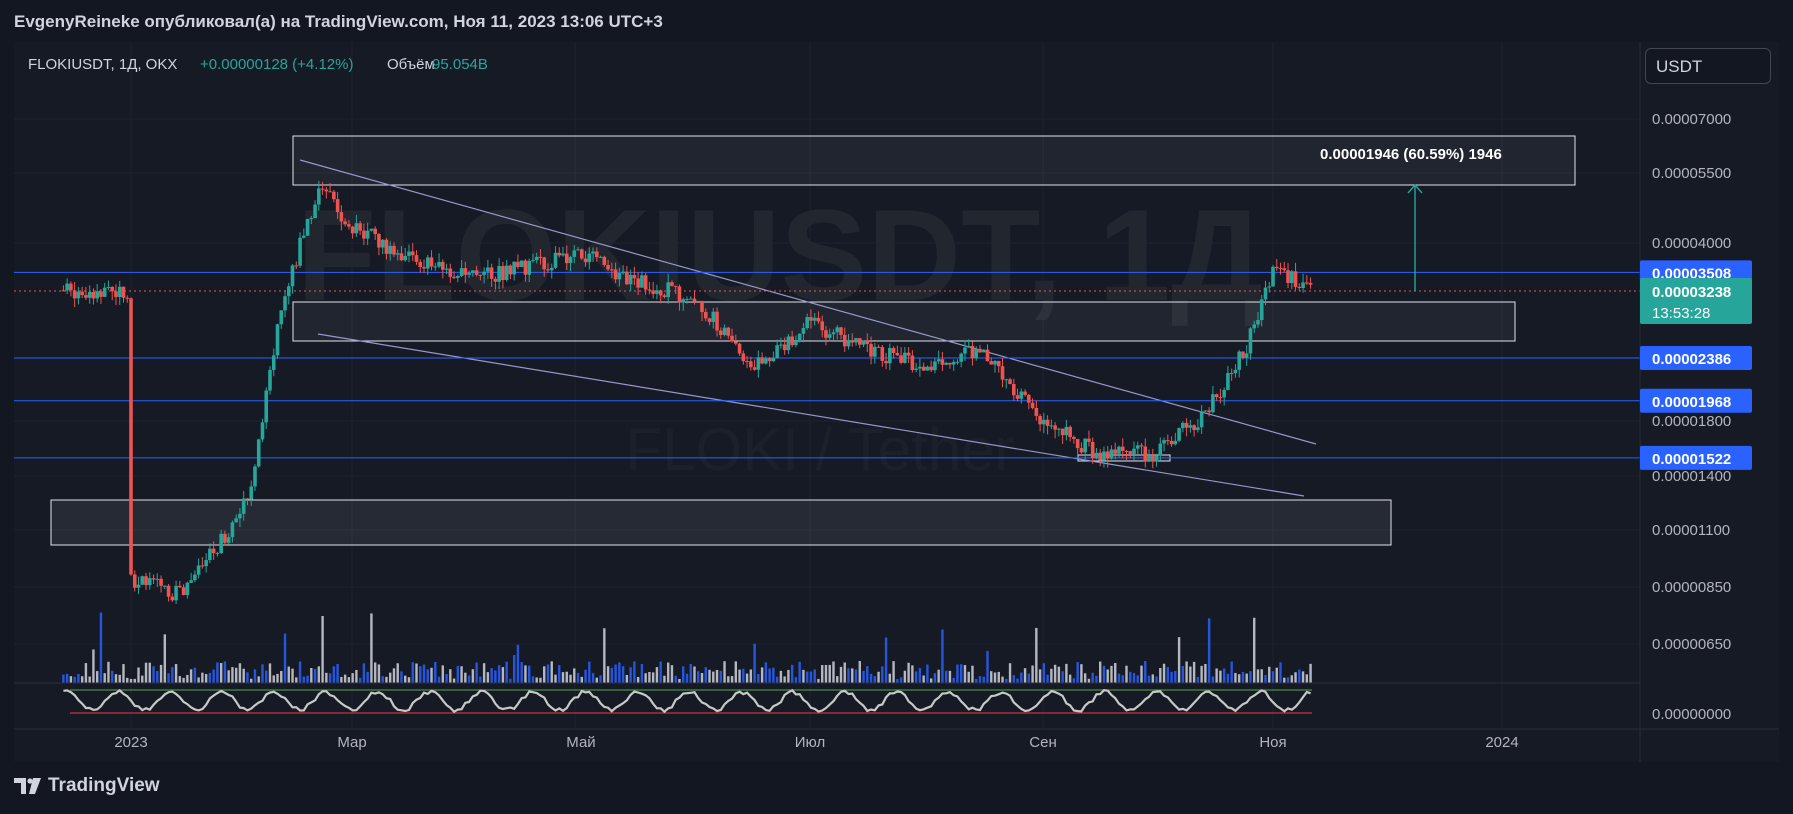 Image resolution: width=1793 pixels, height=814 pixels. What do you see at coordinates (1691, 243) in the screenshot?
I see `price-tick-label: 0.00004000` at bounding box center [1691, 243].